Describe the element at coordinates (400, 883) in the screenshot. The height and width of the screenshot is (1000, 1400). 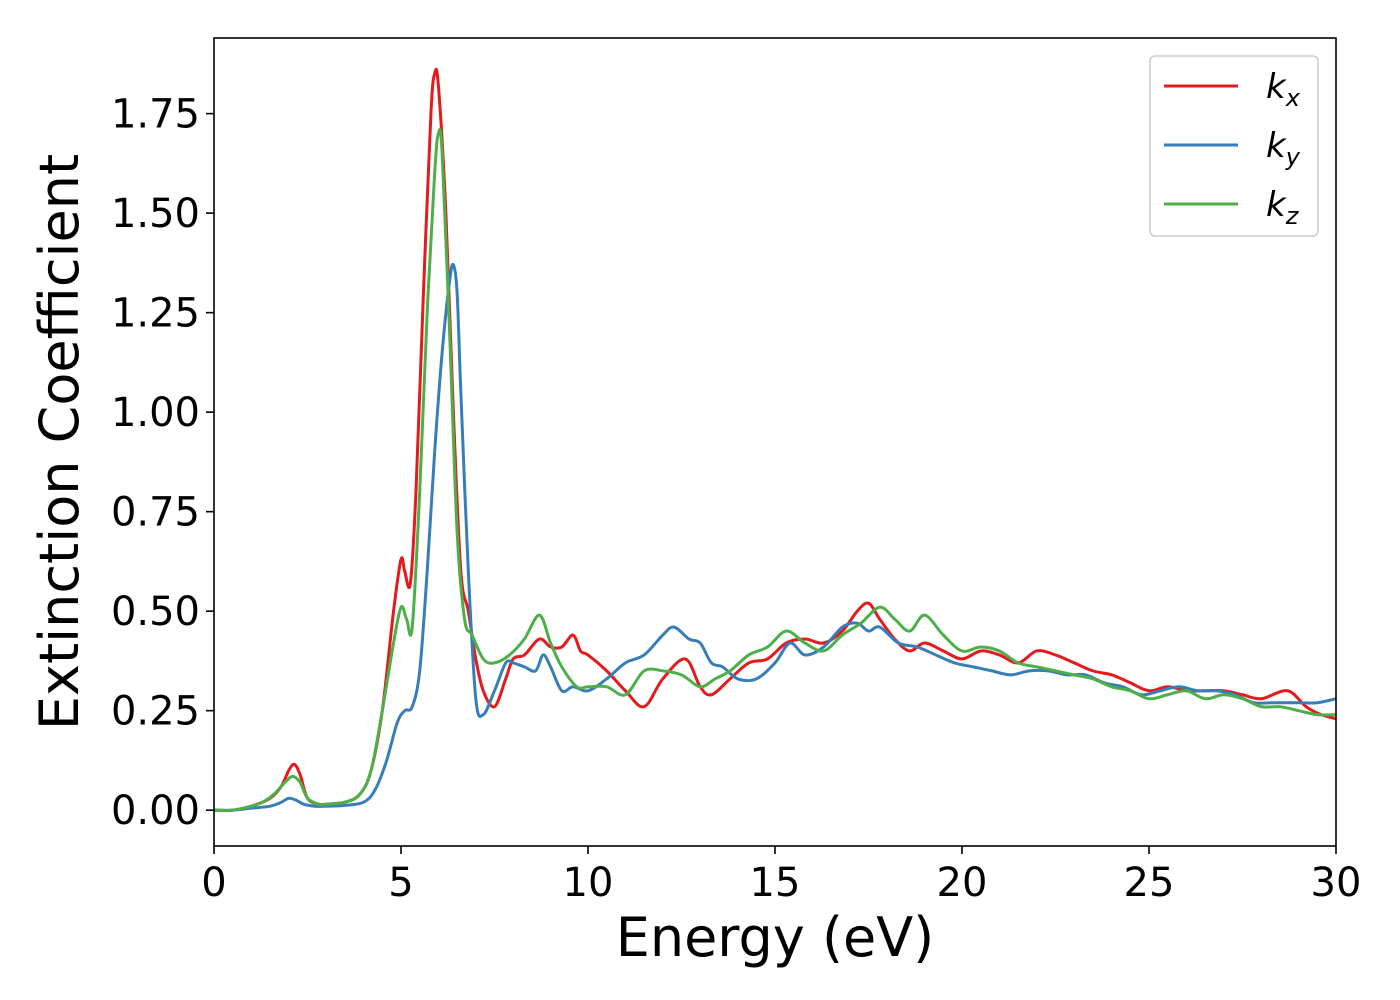
I see `x-tick-label: 5` at that location.